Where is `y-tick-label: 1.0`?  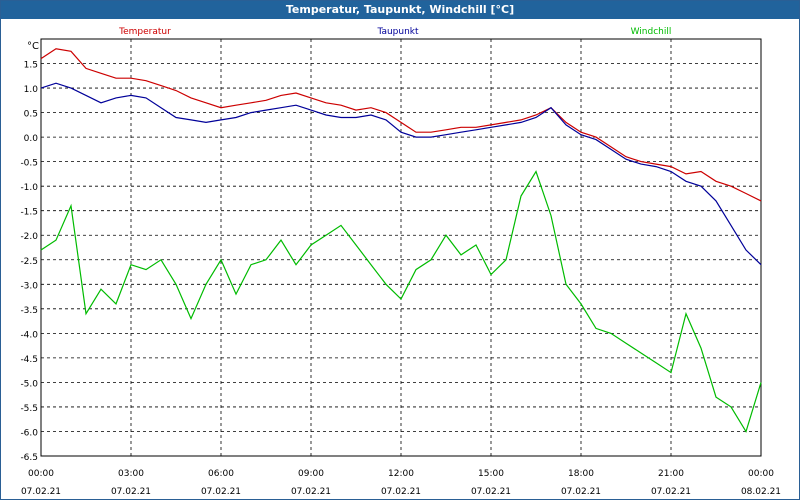
y-tick-label: 1.0 is located at coordinates (31, 90).